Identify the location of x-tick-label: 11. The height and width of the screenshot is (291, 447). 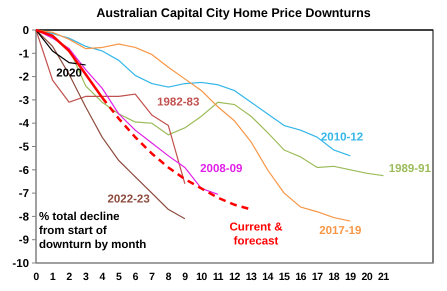
(218, 277).